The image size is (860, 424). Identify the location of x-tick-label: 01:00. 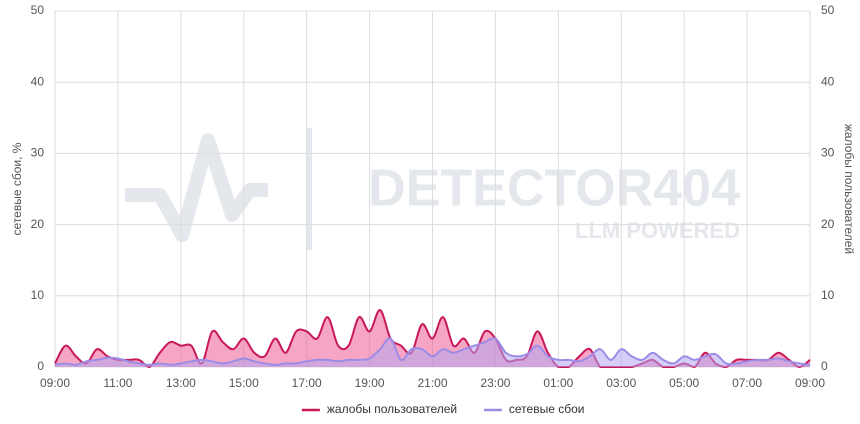
(558, 383).